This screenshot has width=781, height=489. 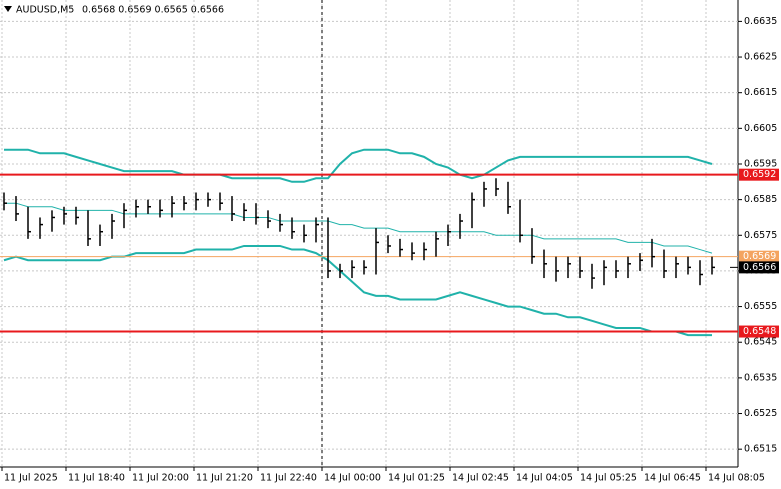 I want to click on x-tick-label: 14 Jul 05:25, so click(x=608, y=478).